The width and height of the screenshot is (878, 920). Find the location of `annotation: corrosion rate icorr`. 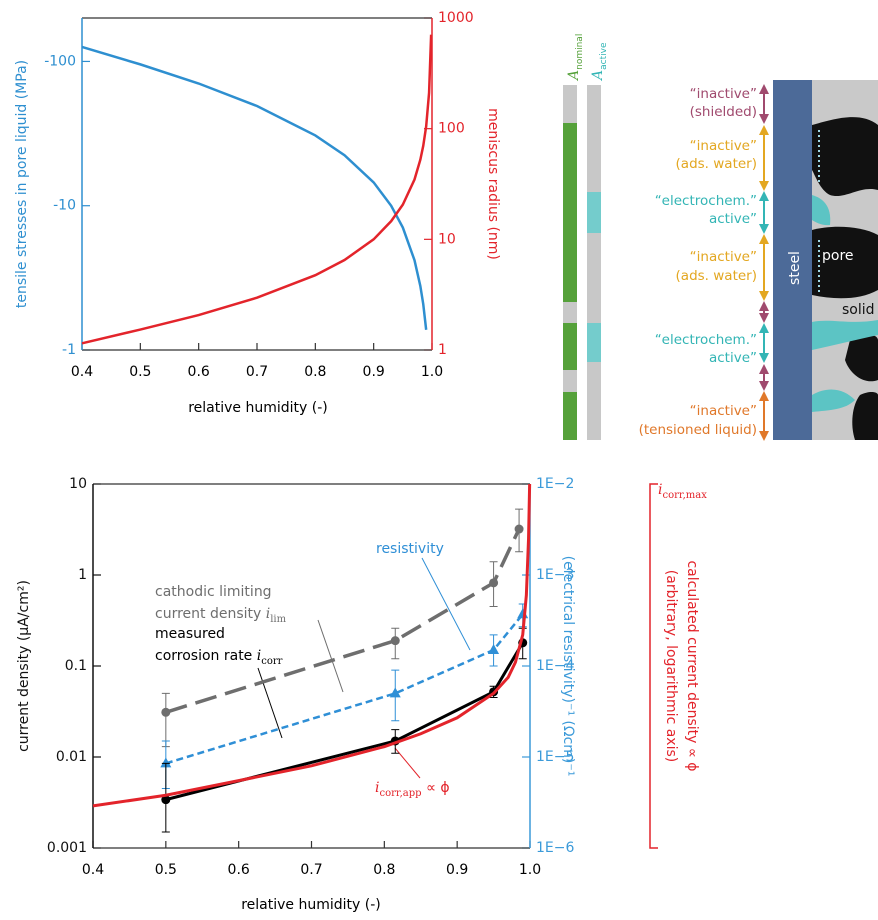

annotation: corrosion rate icorr is located at coordinates (219, 657).